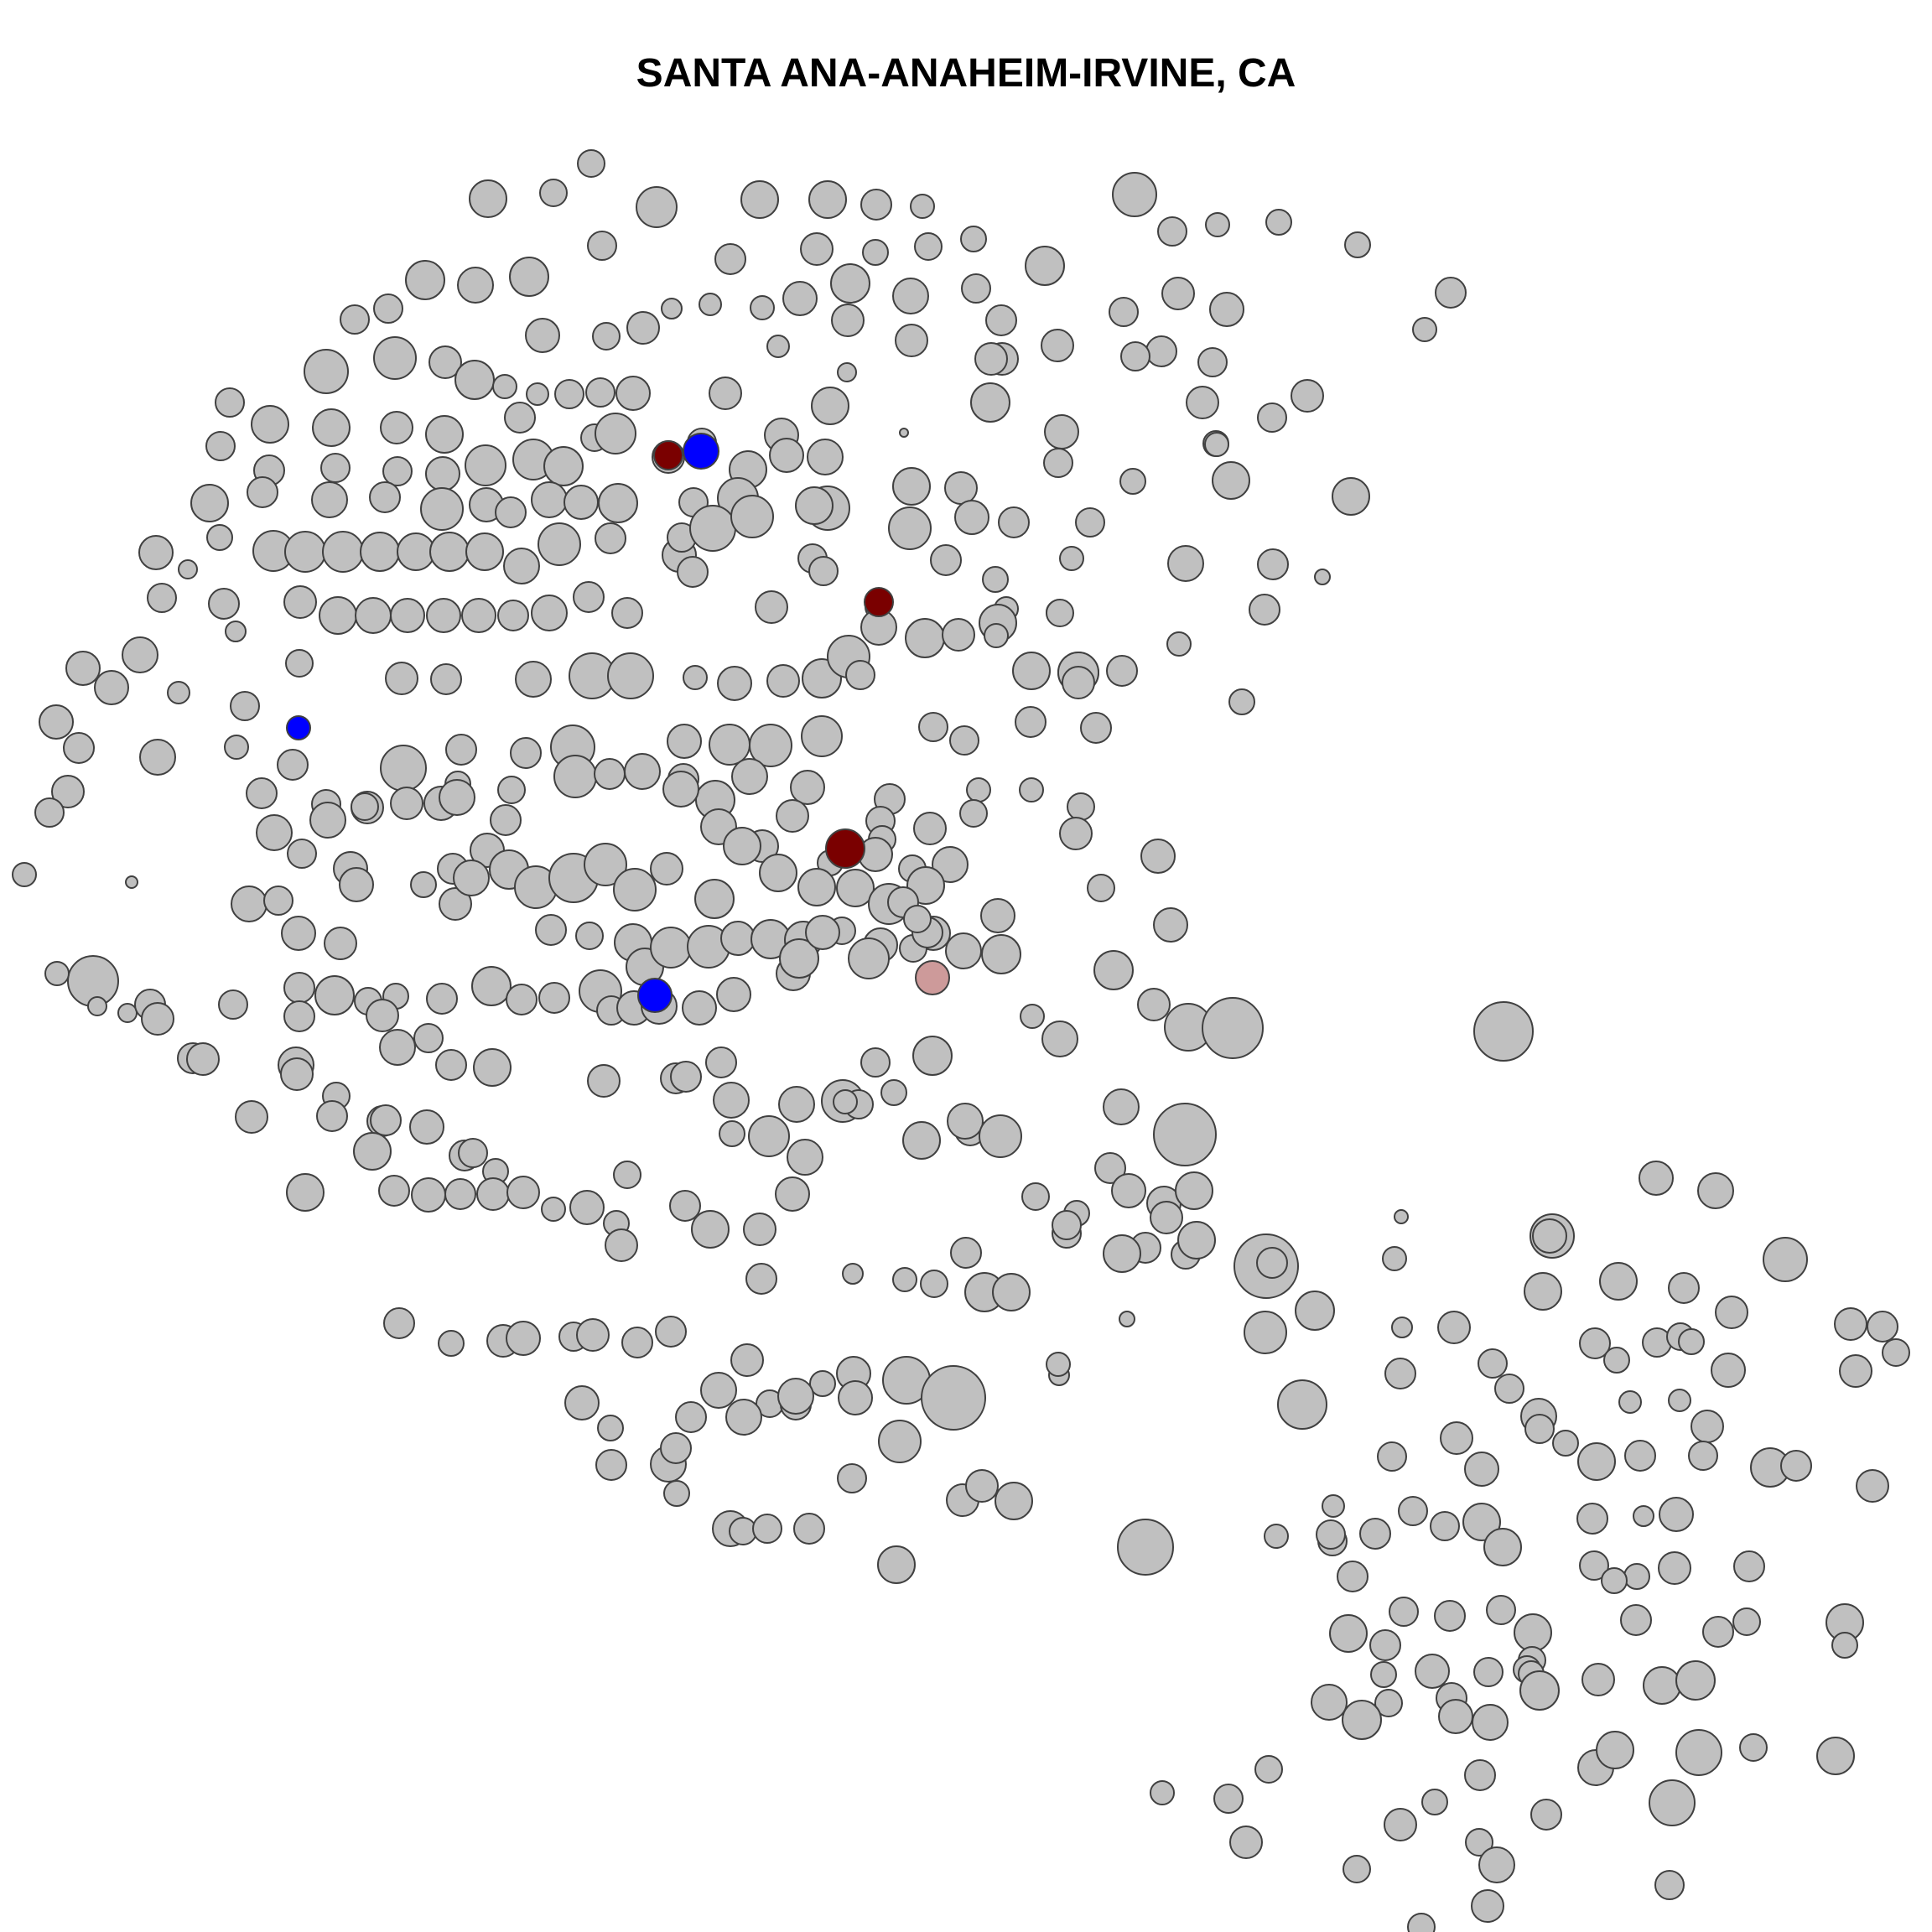 The height and width of the screenshot is (1932, 1932). Describe the element at coordinates (668, 455) in the screenshot. I see `map-marker-dark-red` at that location.